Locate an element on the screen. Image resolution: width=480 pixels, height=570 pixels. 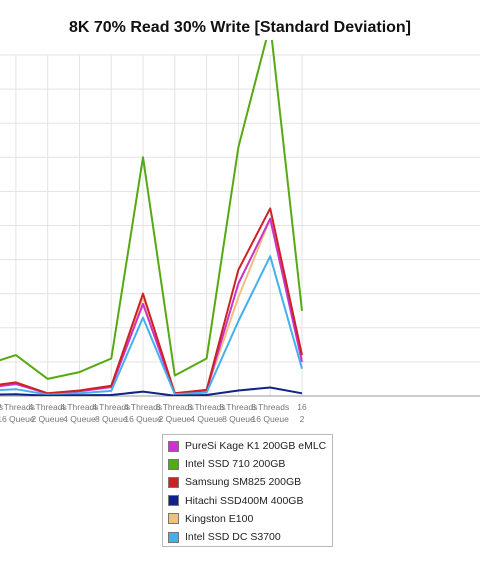
legend-item: Kingston E100 is located at coordinates (250, 519).